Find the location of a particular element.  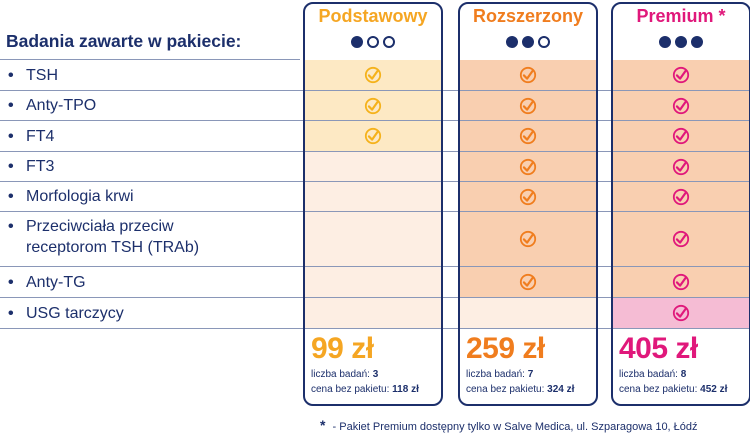

row-label: • FT3 is located at coordinates (31, 166).